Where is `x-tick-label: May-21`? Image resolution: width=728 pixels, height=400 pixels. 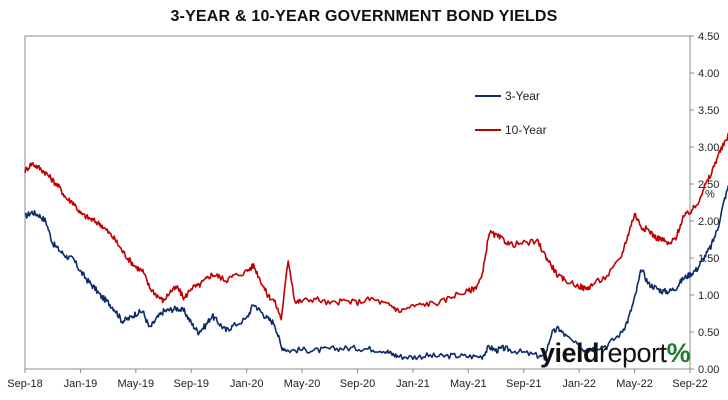 x-tick-label: May-21 is located at coordinates (468, 384).